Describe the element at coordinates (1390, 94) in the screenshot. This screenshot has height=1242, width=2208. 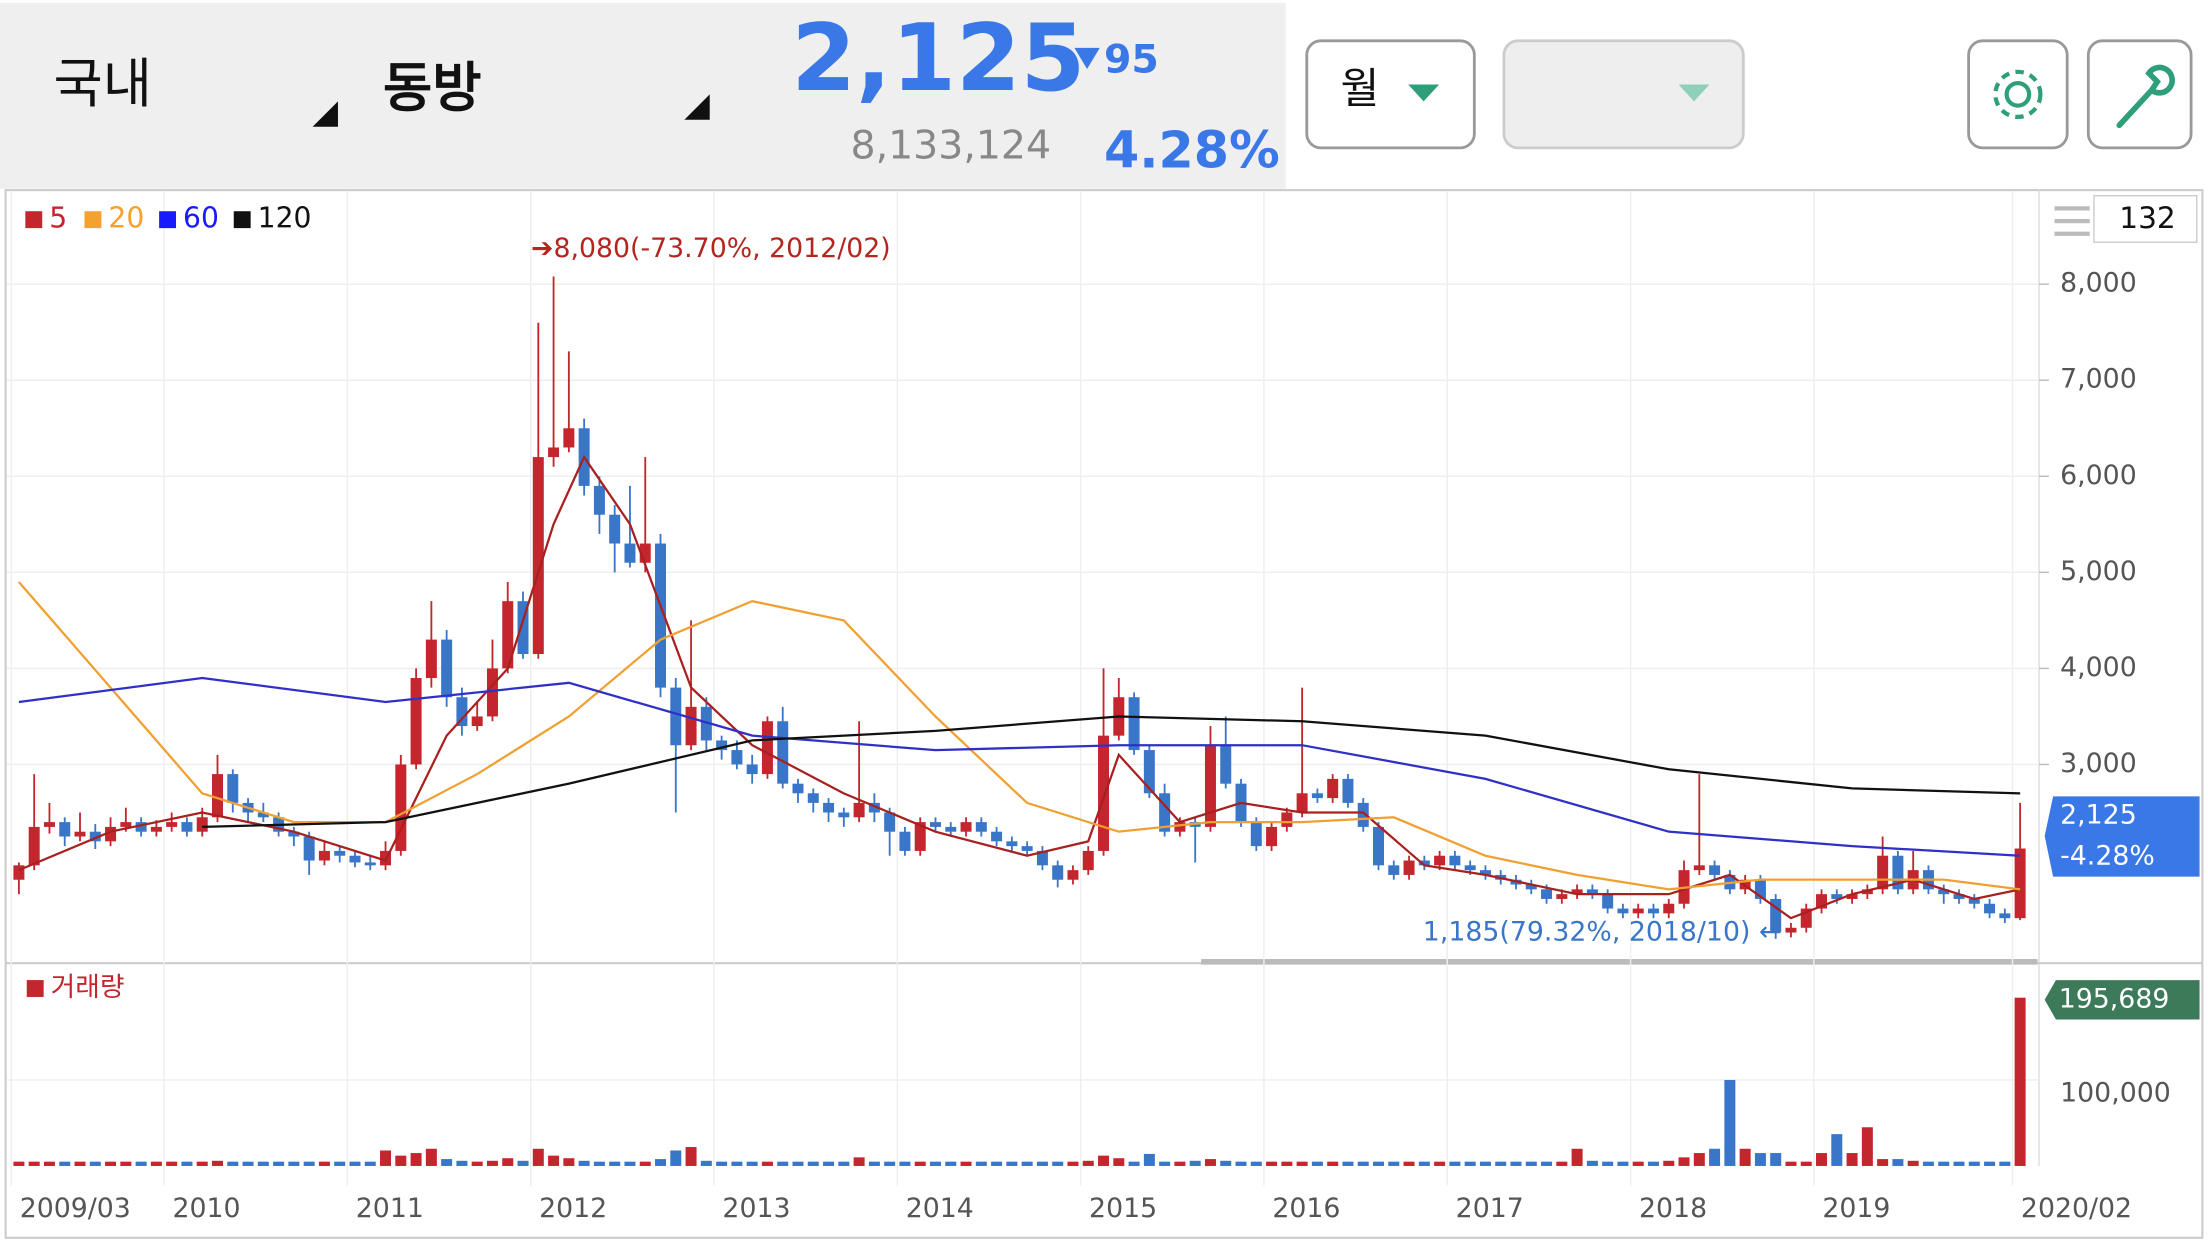
I see `period-dropdown` at that location.